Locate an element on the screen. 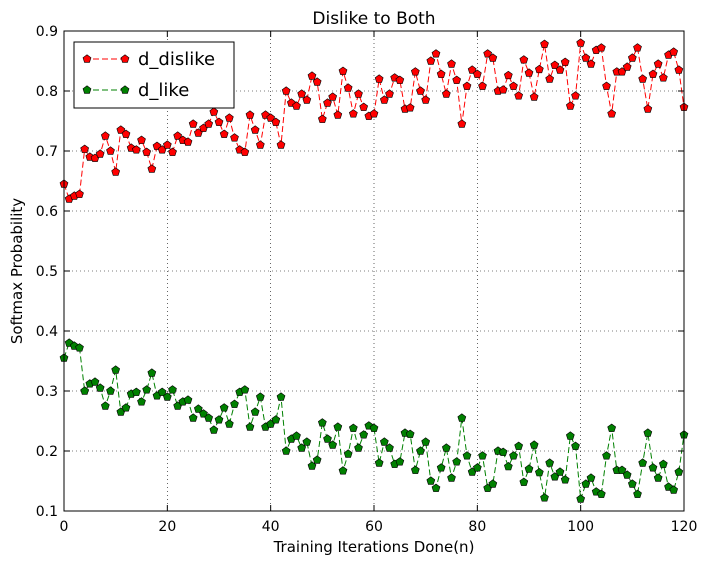 The image size is (709, 564). y-tick-label: 0.9 is located at coordinates (47, 32).